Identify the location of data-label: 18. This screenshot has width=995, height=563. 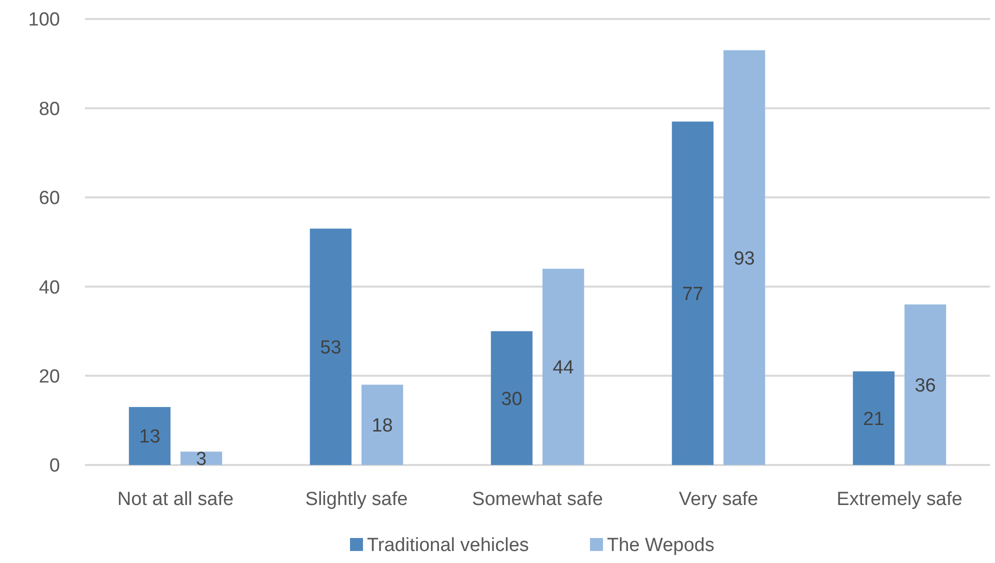
(382, 426).